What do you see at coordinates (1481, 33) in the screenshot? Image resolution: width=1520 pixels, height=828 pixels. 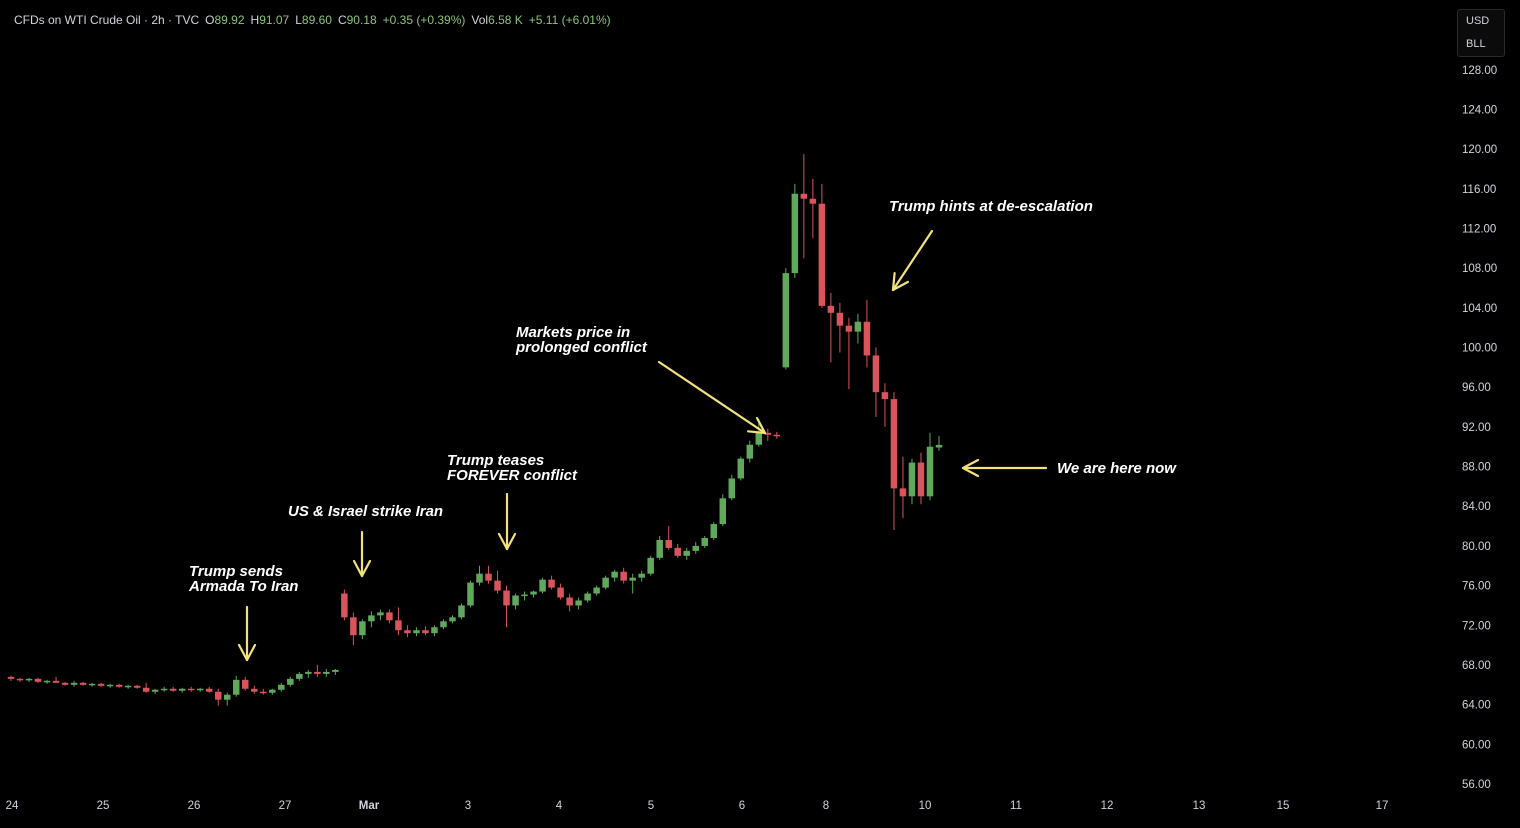 I see `currency-unit-button: USD BLL` at bounding box center [1481, 33].